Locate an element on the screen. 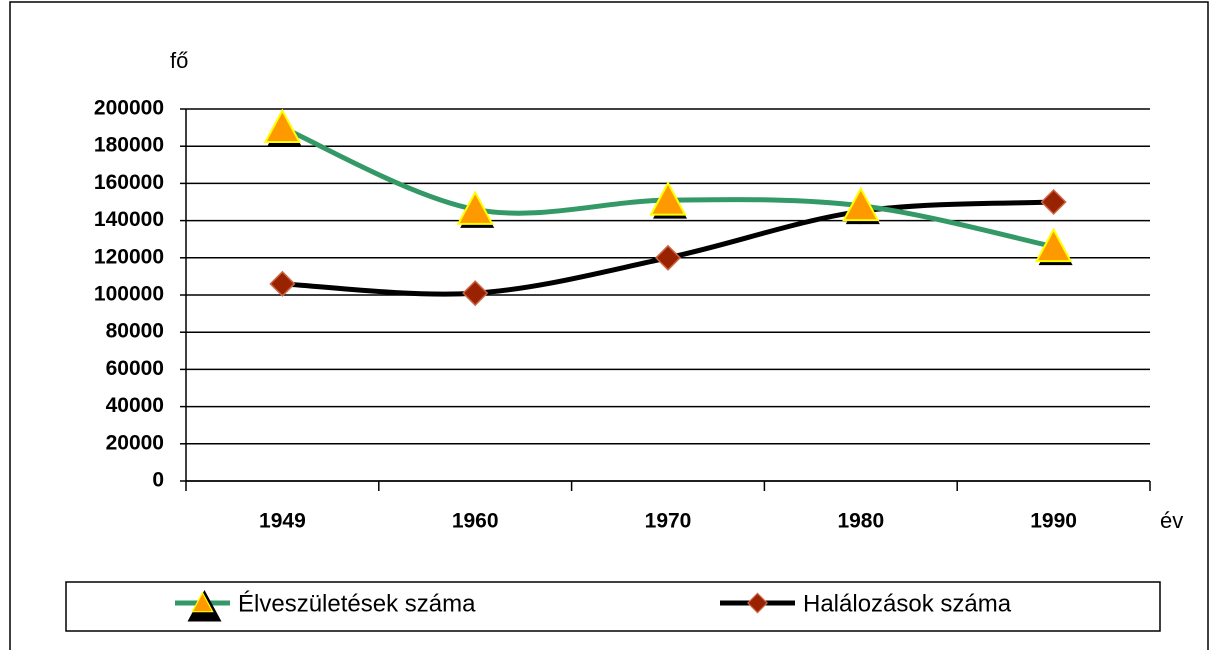 This screenshot has width=1220, height=650. y-tick-label: 60000 is located at coordinates (135, 368).